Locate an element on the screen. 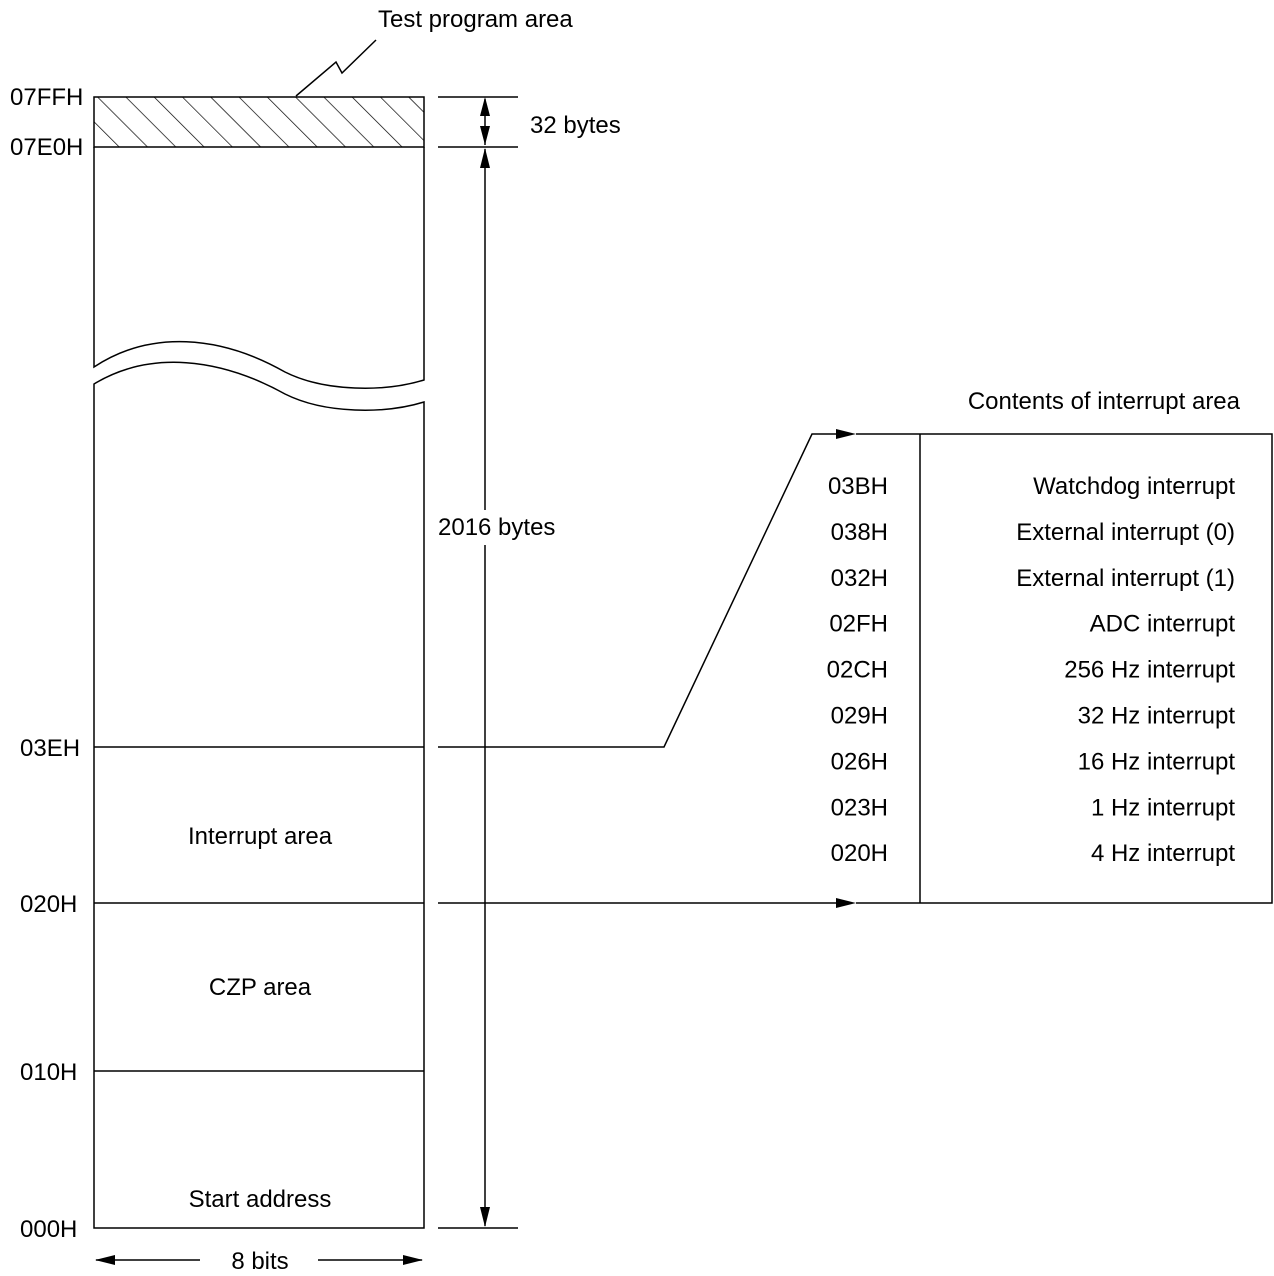  test-program-leader-line is located at coordinates (336, 68).